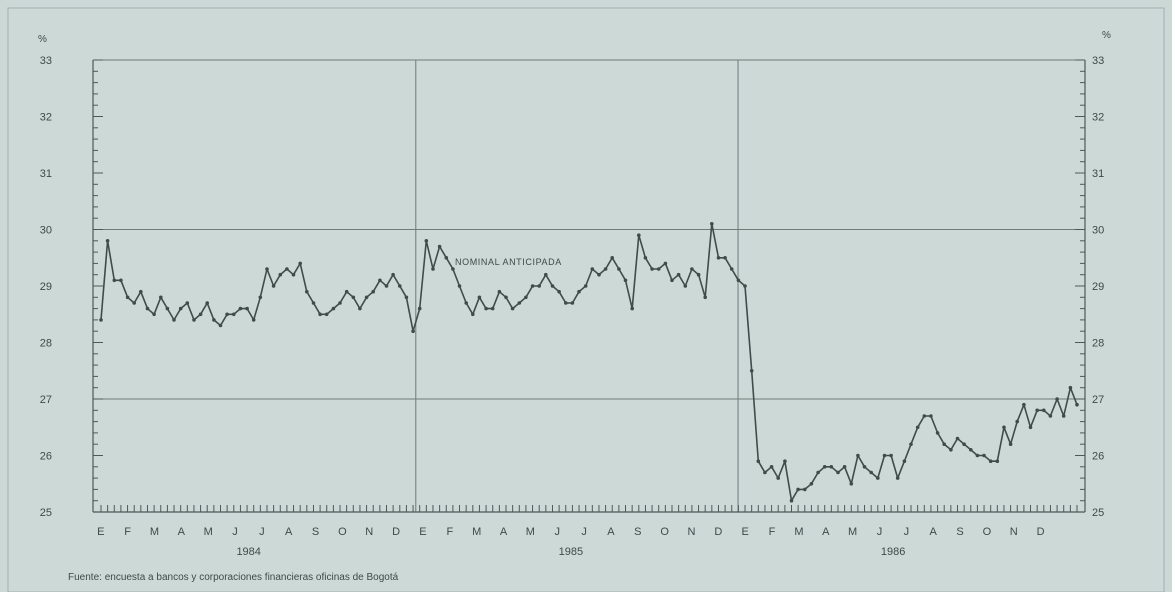 This screenshot has height=592, width=1172. What do you see at coordinates (42, 39) in the screenshot?
I see `y-unit-left: %` at bounding box center [42, 39].